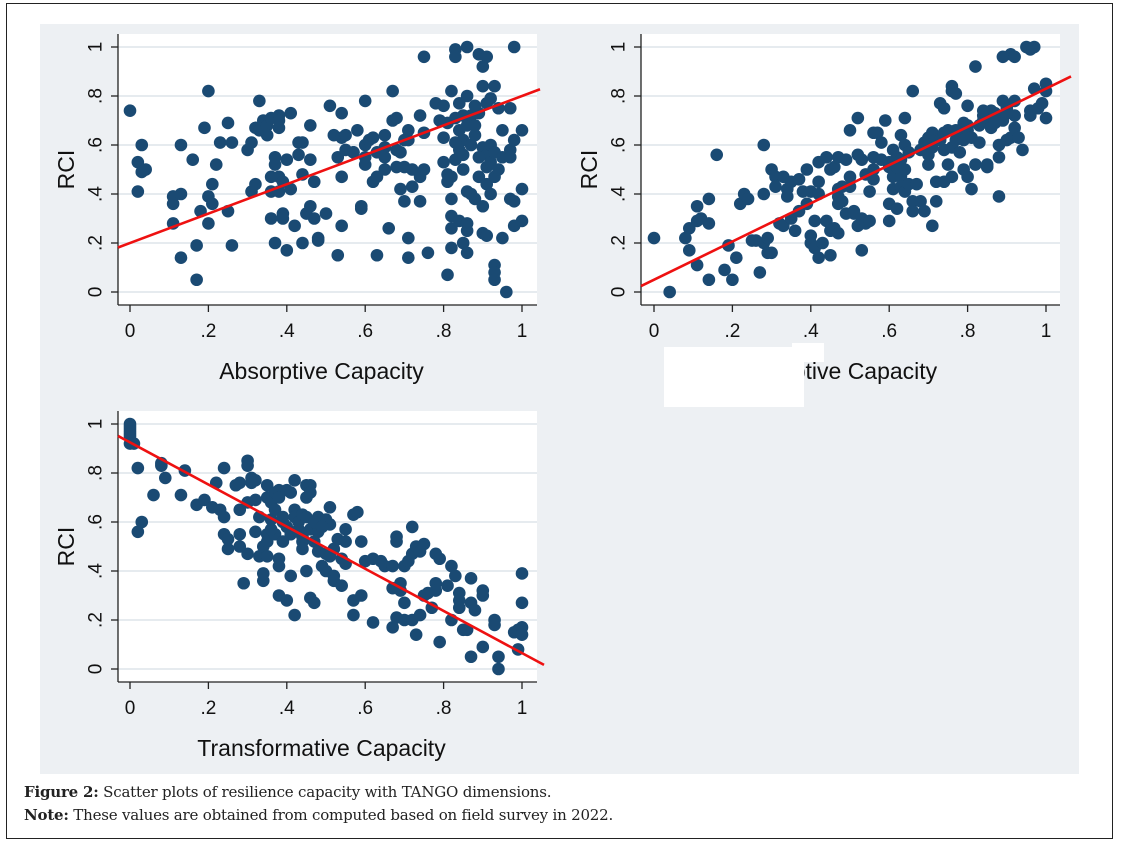  I want to click on y-tick-label: 0, so click(96, 669).